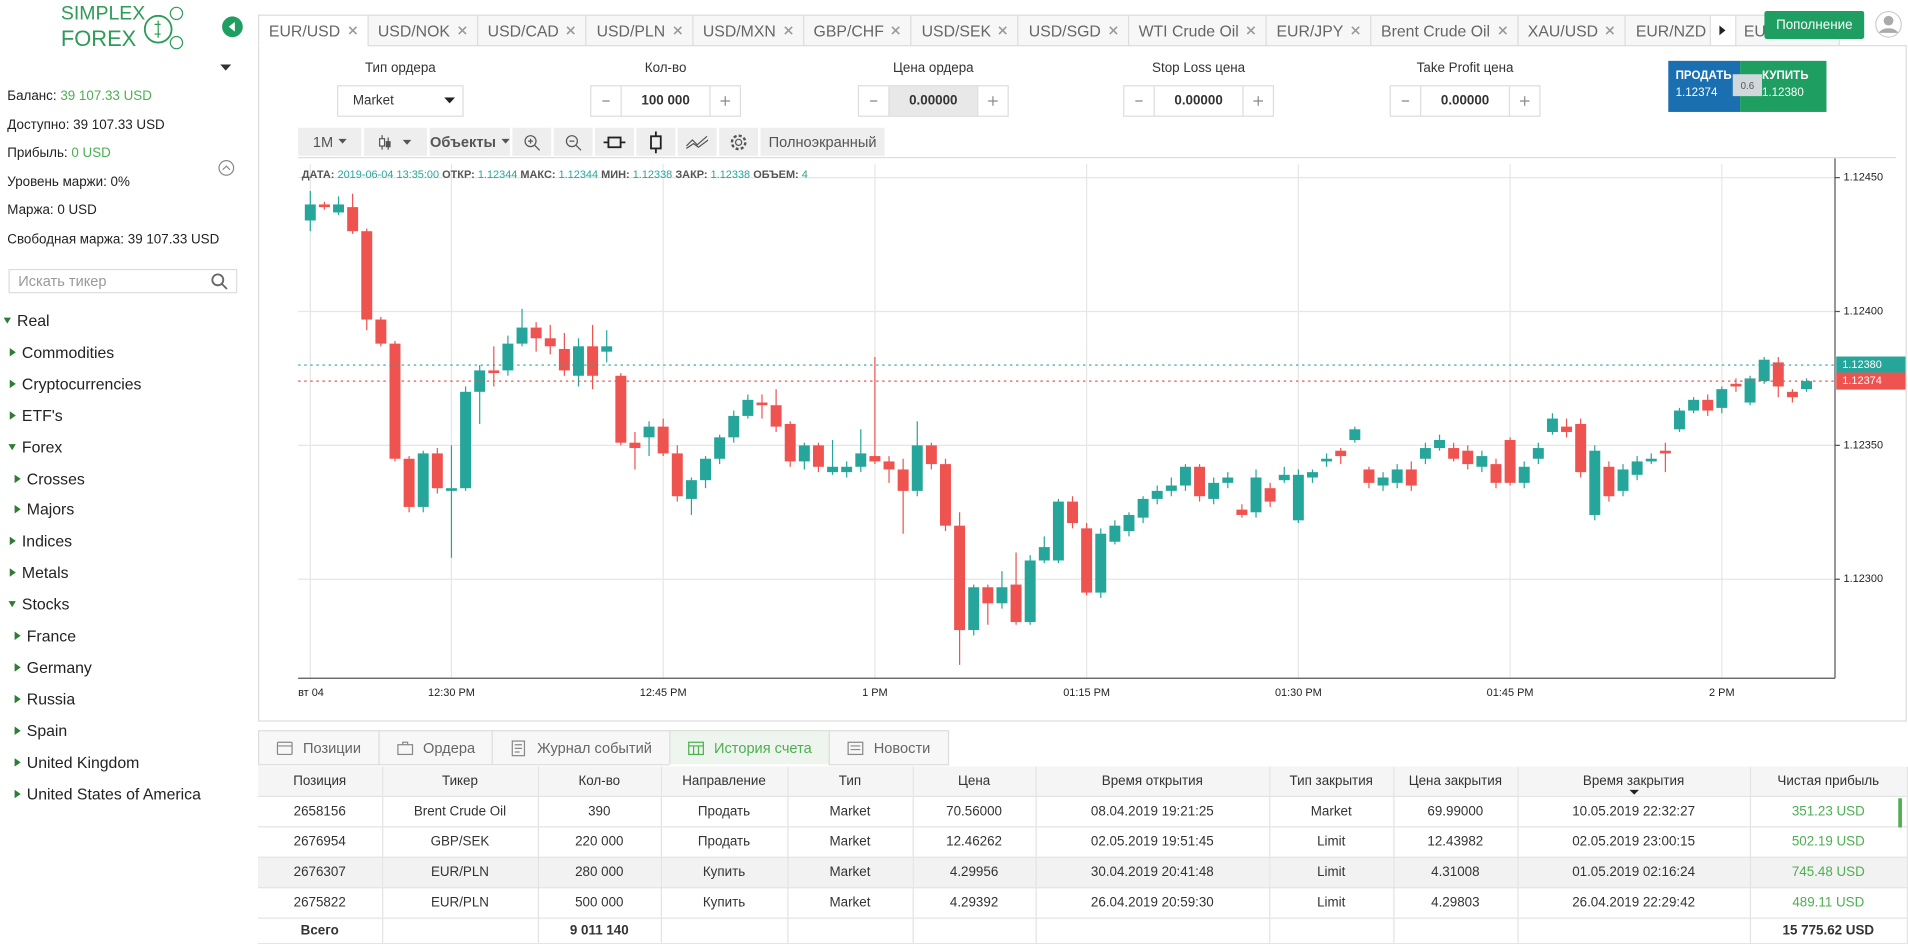 The height and width of the screenshot is (944, 1908). I want to click on tree-item: Metals, so click(39, 573).